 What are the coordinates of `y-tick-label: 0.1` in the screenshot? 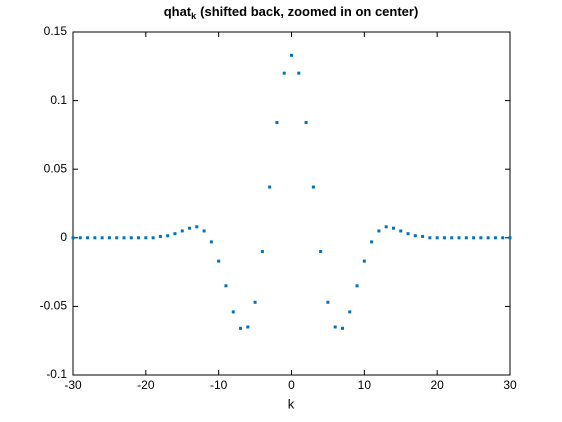 It's located at (58, 100).